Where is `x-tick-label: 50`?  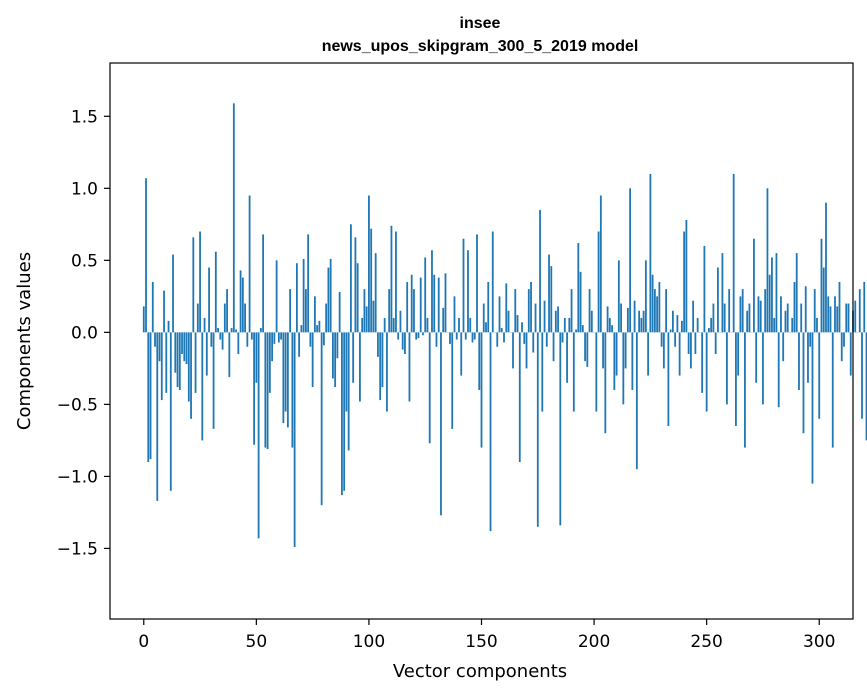 x-tick-label: 50 is located at coordinates (257, 642).